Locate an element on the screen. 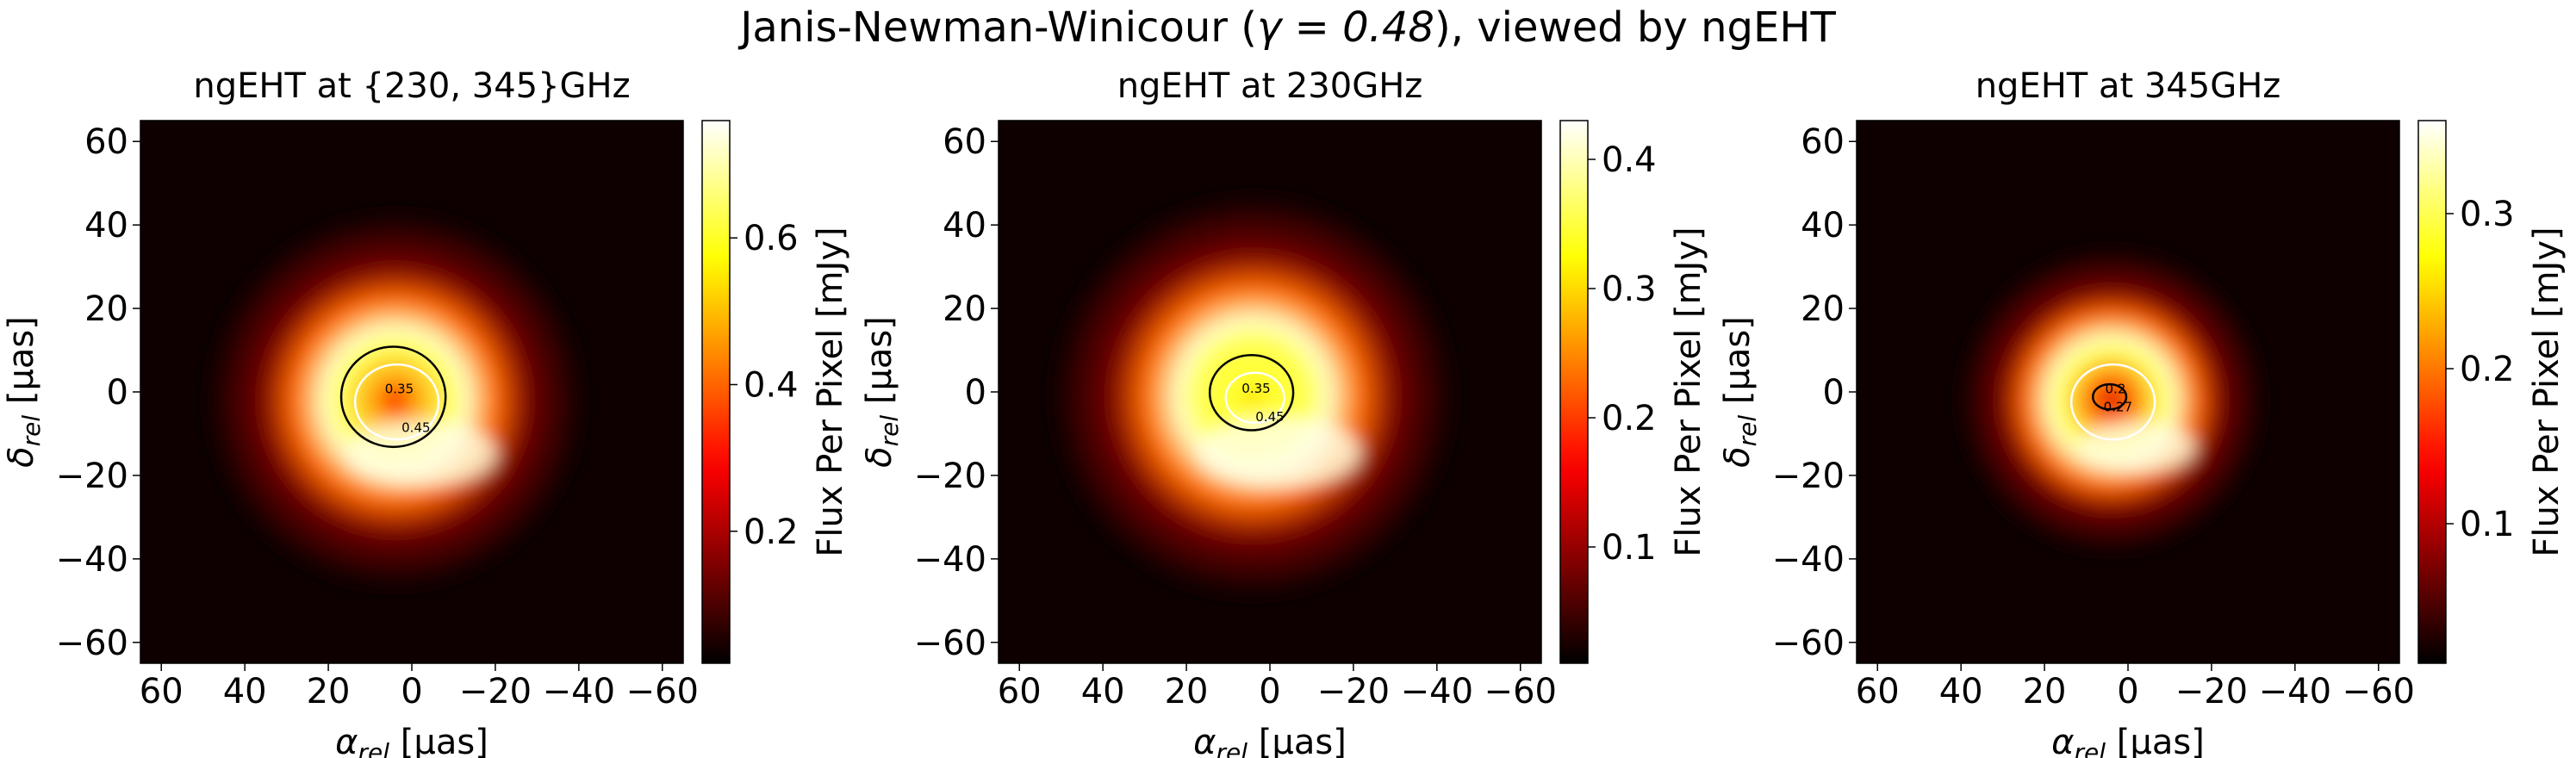  colorbar-tick-label: 0.6 is located at coordinates (772, 238).